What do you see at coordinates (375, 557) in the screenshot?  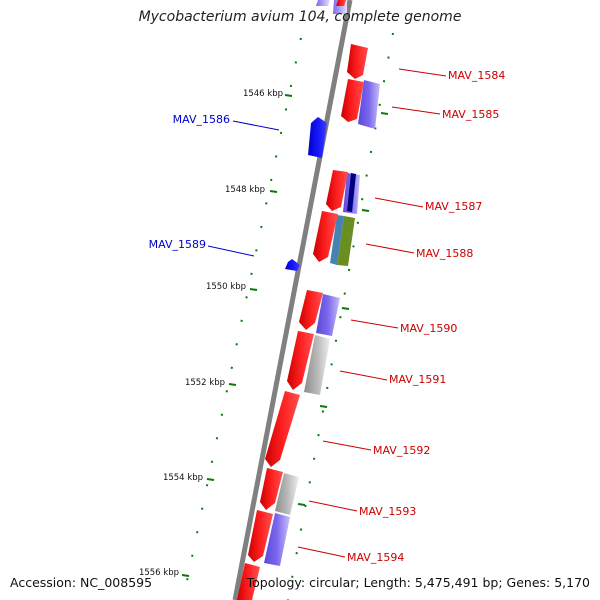 I see `gene-label: MAV_1594` at bounding box center [375, 557].